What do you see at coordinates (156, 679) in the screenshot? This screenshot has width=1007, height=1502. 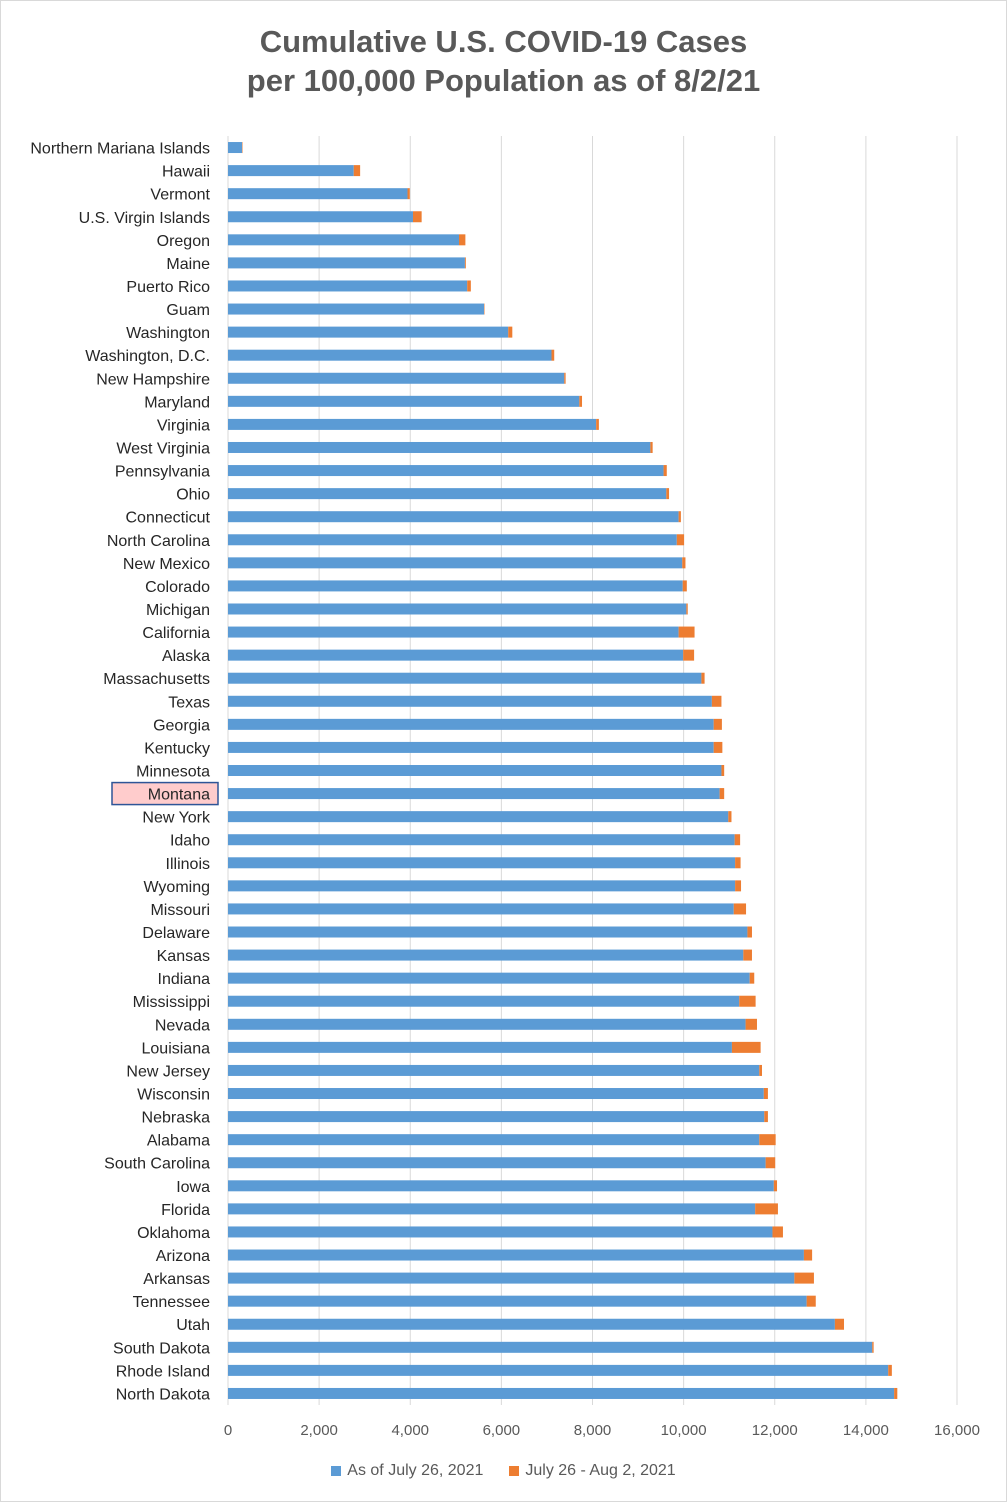 I see `category-label-massachusetts: Massachusetts` at bounding box center [156, 679].